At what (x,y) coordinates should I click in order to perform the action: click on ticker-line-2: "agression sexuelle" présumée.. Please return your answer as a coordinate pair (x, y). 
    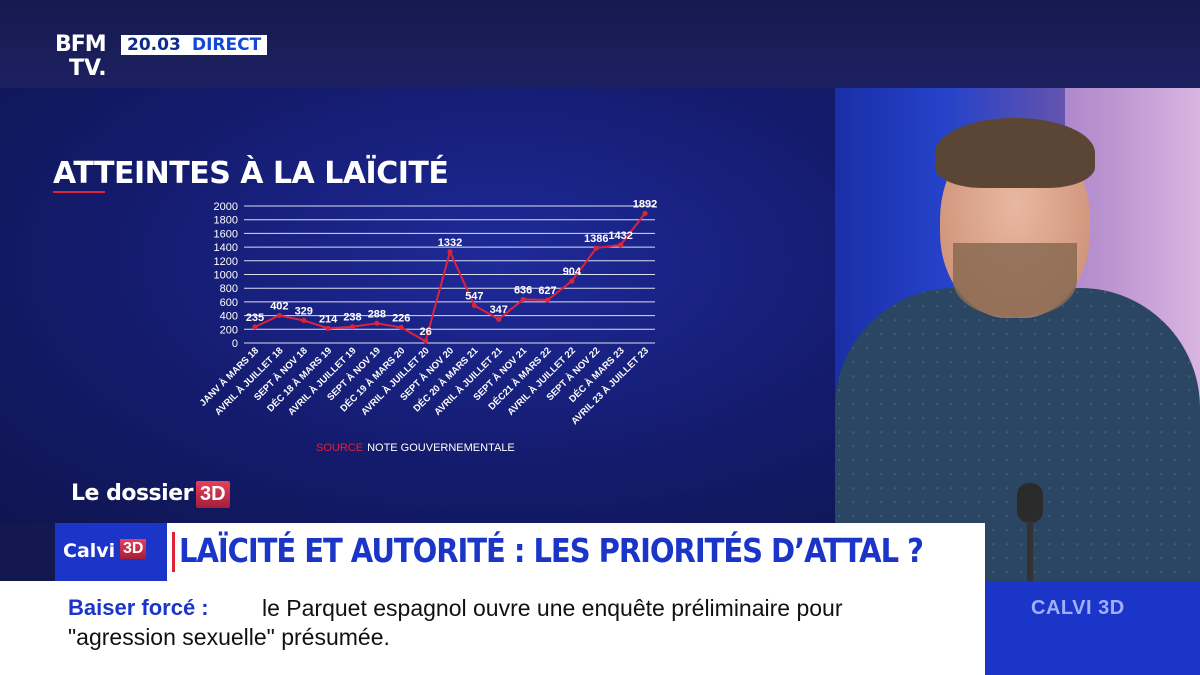
    Looking at the image, I should click on (229, 637).